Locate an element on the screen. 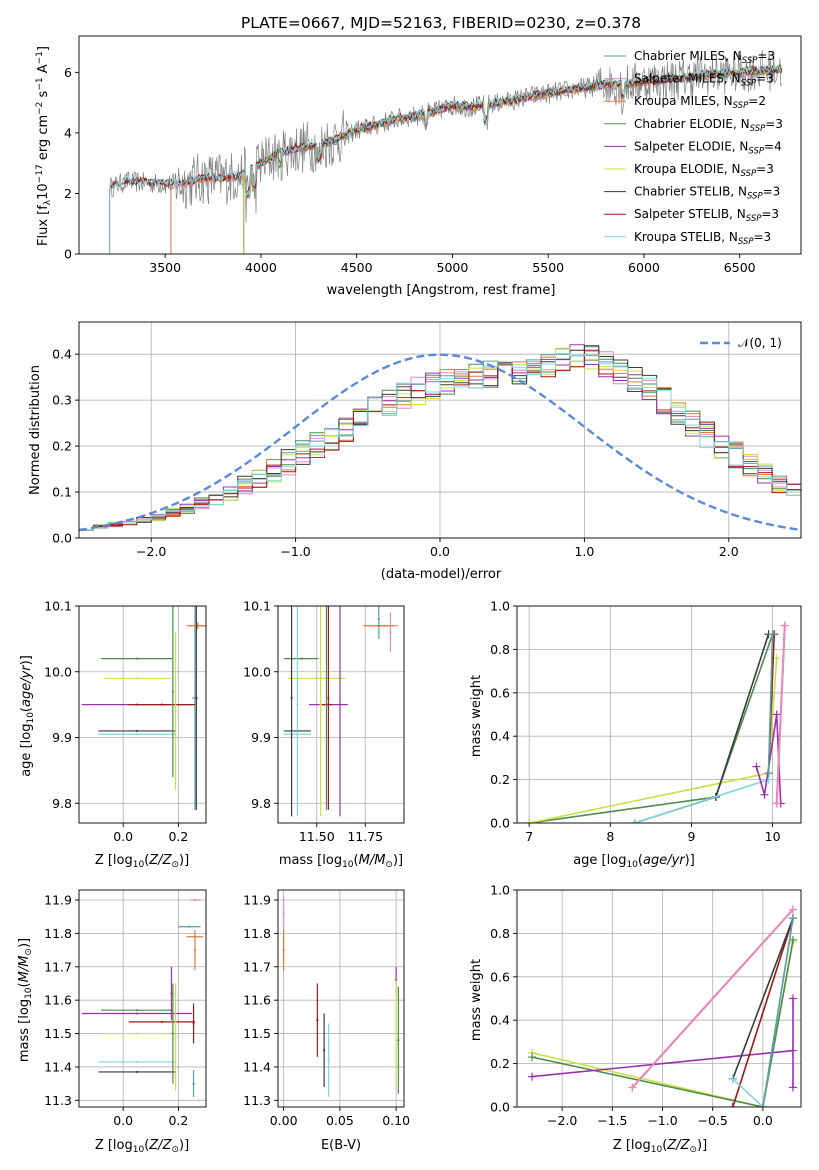  y-tick-label: 11.9 is located at coordinates (257, 900).